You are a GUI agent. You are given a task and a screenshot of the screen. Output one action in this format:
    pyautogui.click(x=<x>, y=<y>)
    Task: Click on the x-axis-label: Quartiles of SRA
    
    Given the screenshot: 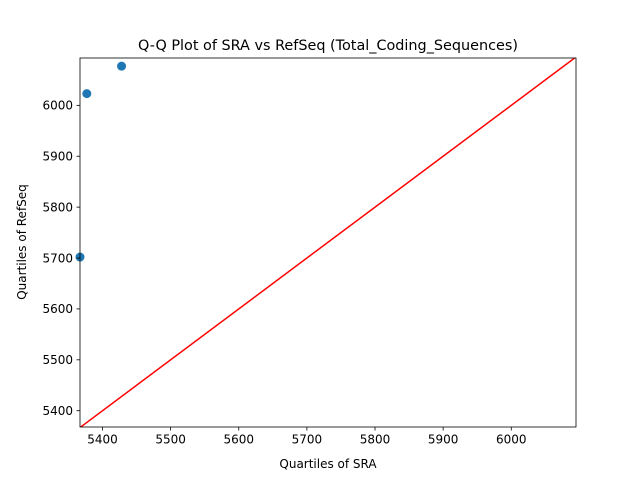 What is the action you would take?
    pyautogui.click(x=328, y=464)
    